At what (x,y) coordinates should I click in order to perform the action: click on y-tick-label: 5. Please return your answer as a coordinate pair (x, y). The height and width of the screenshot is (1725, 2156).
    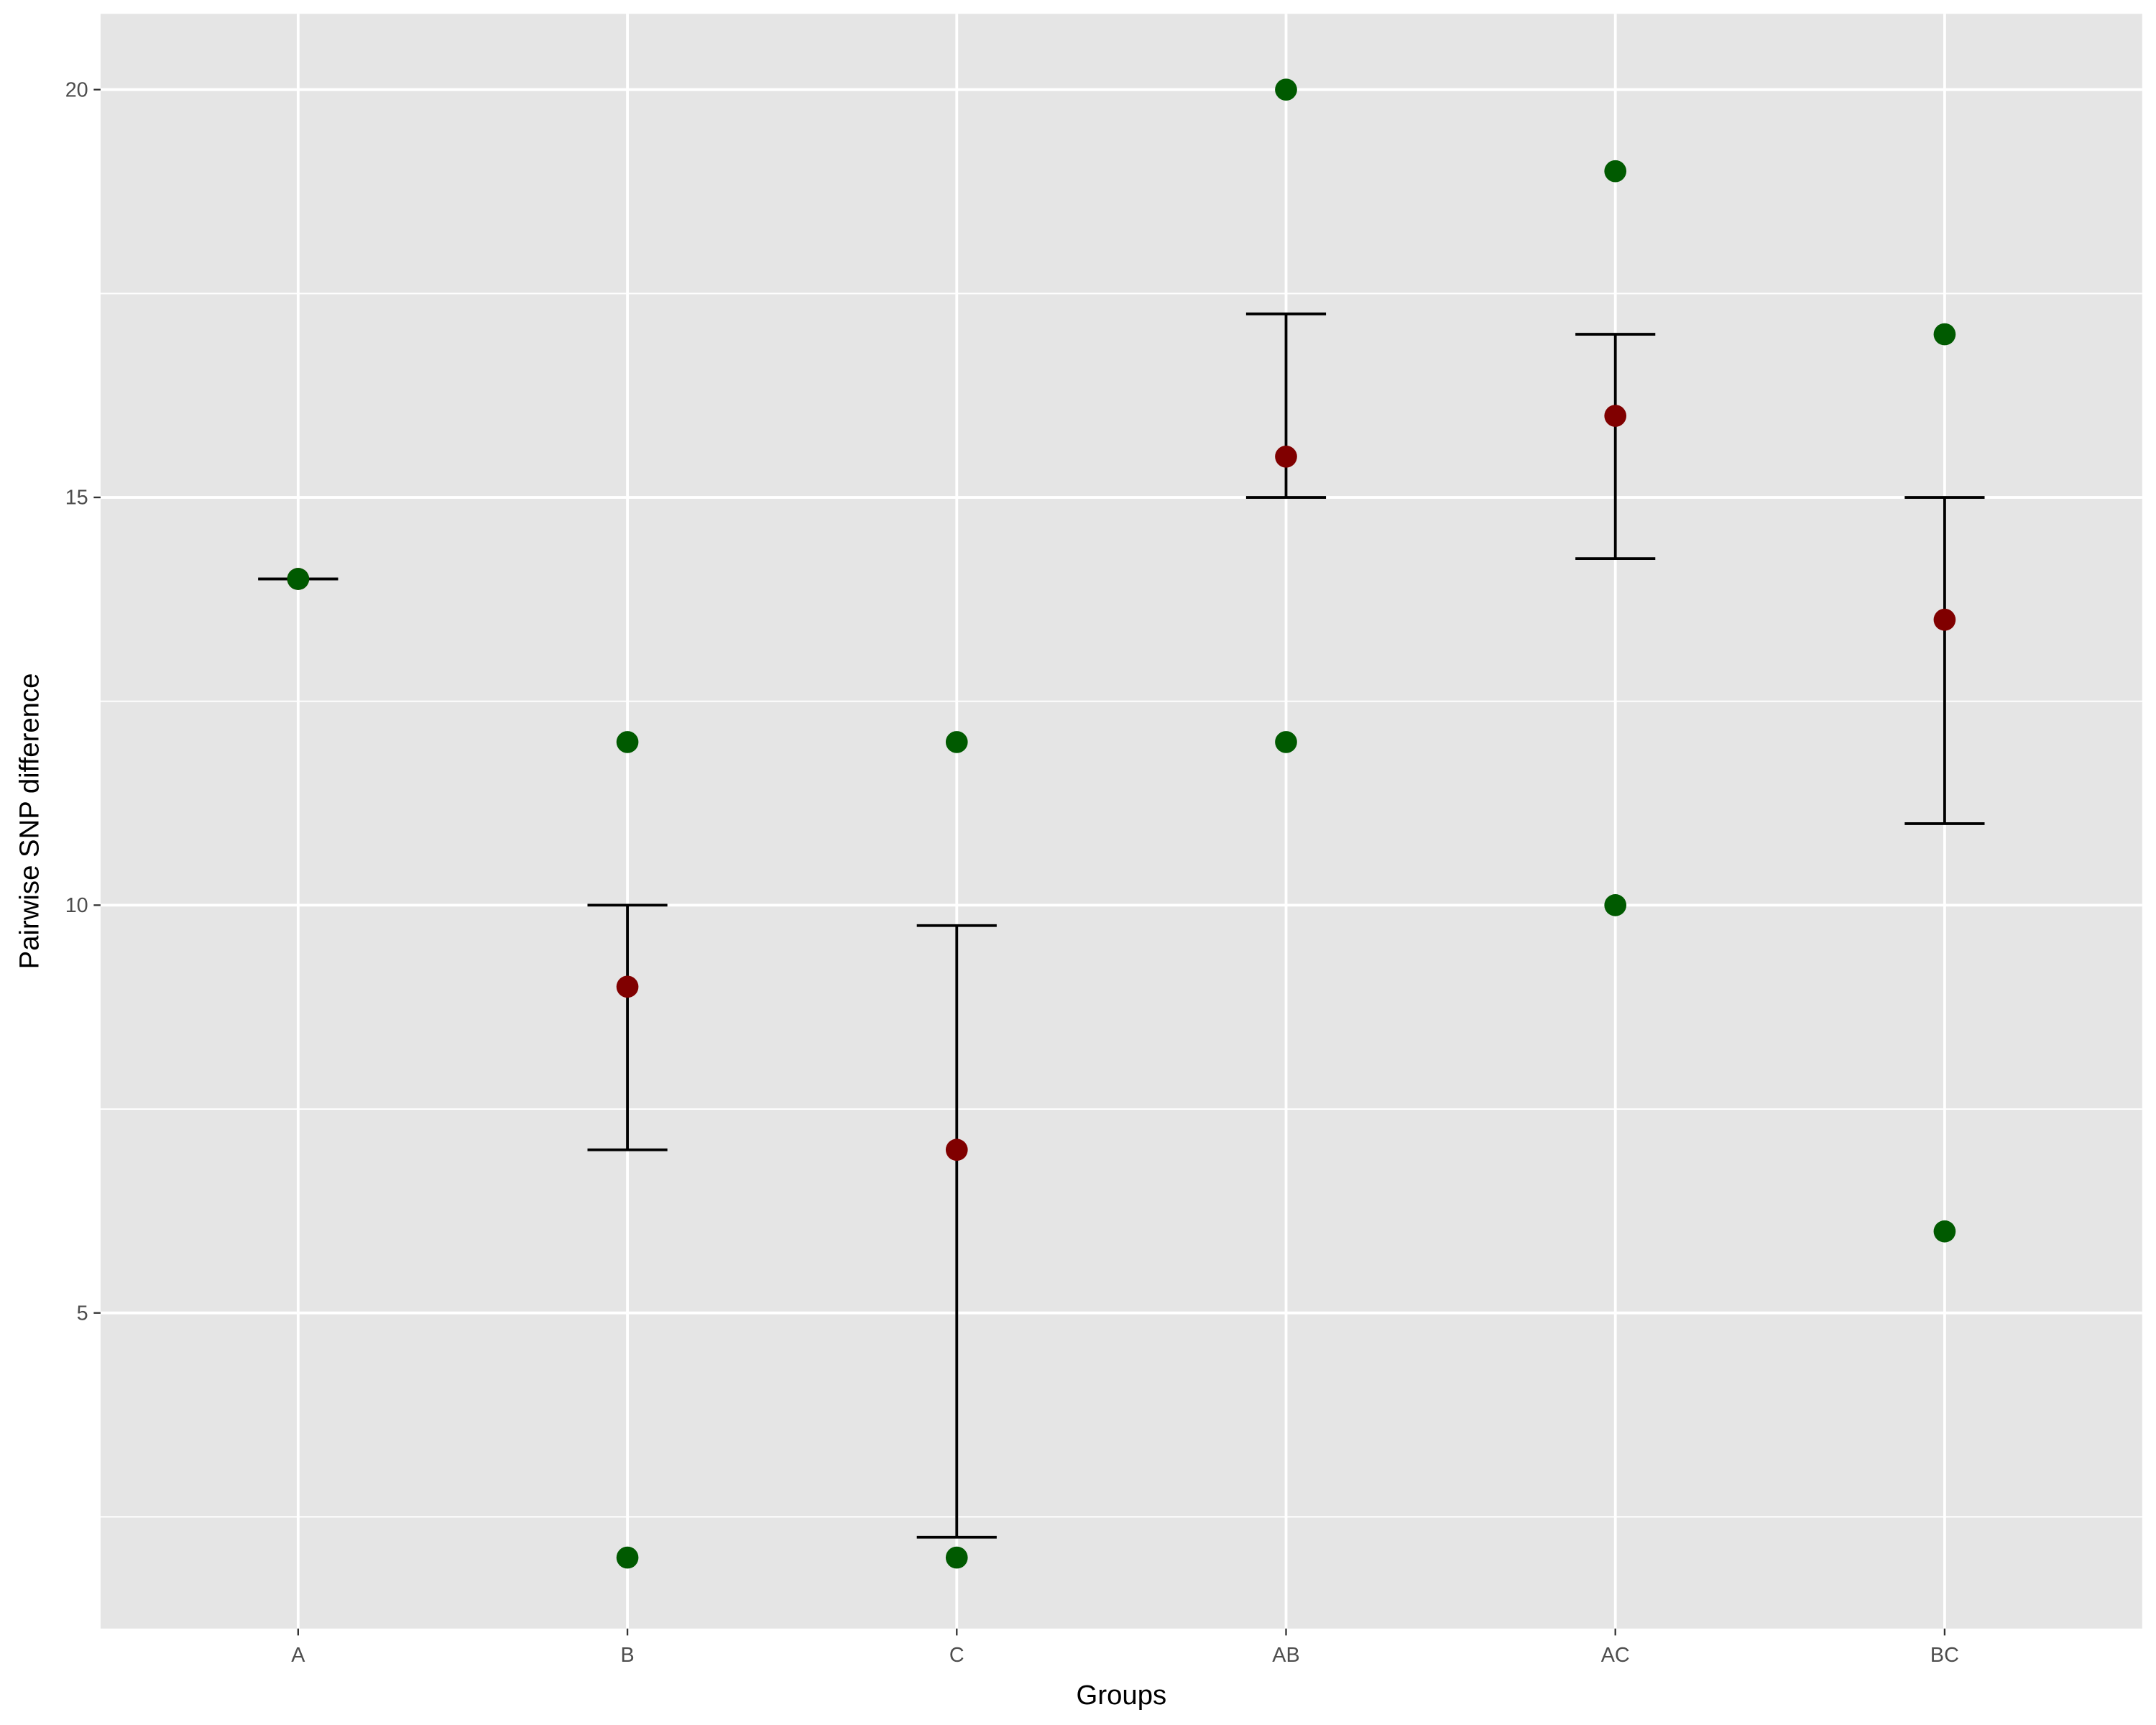
    Looking at the image, I should click on (82, 1313).